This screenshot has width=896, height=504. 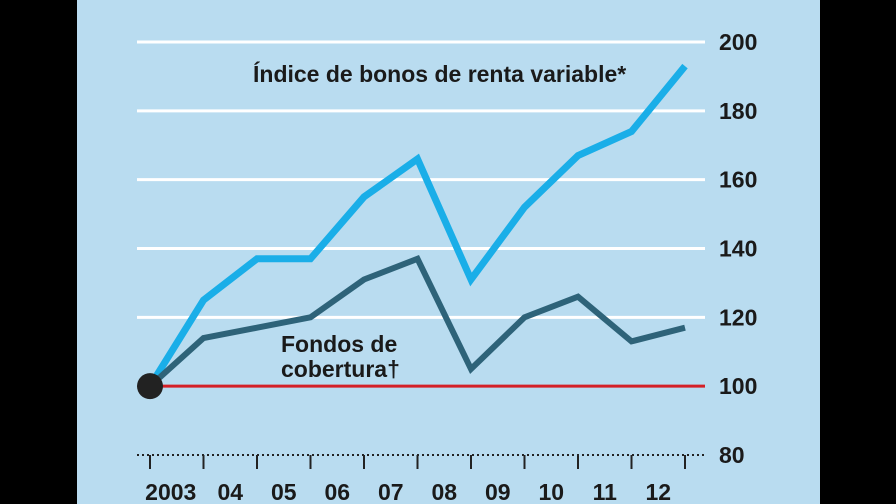 What do you see at coordinates (738, 180) in the screenshot?
I see `y-tick-label-160: 160` at bounding box center [738, 180].